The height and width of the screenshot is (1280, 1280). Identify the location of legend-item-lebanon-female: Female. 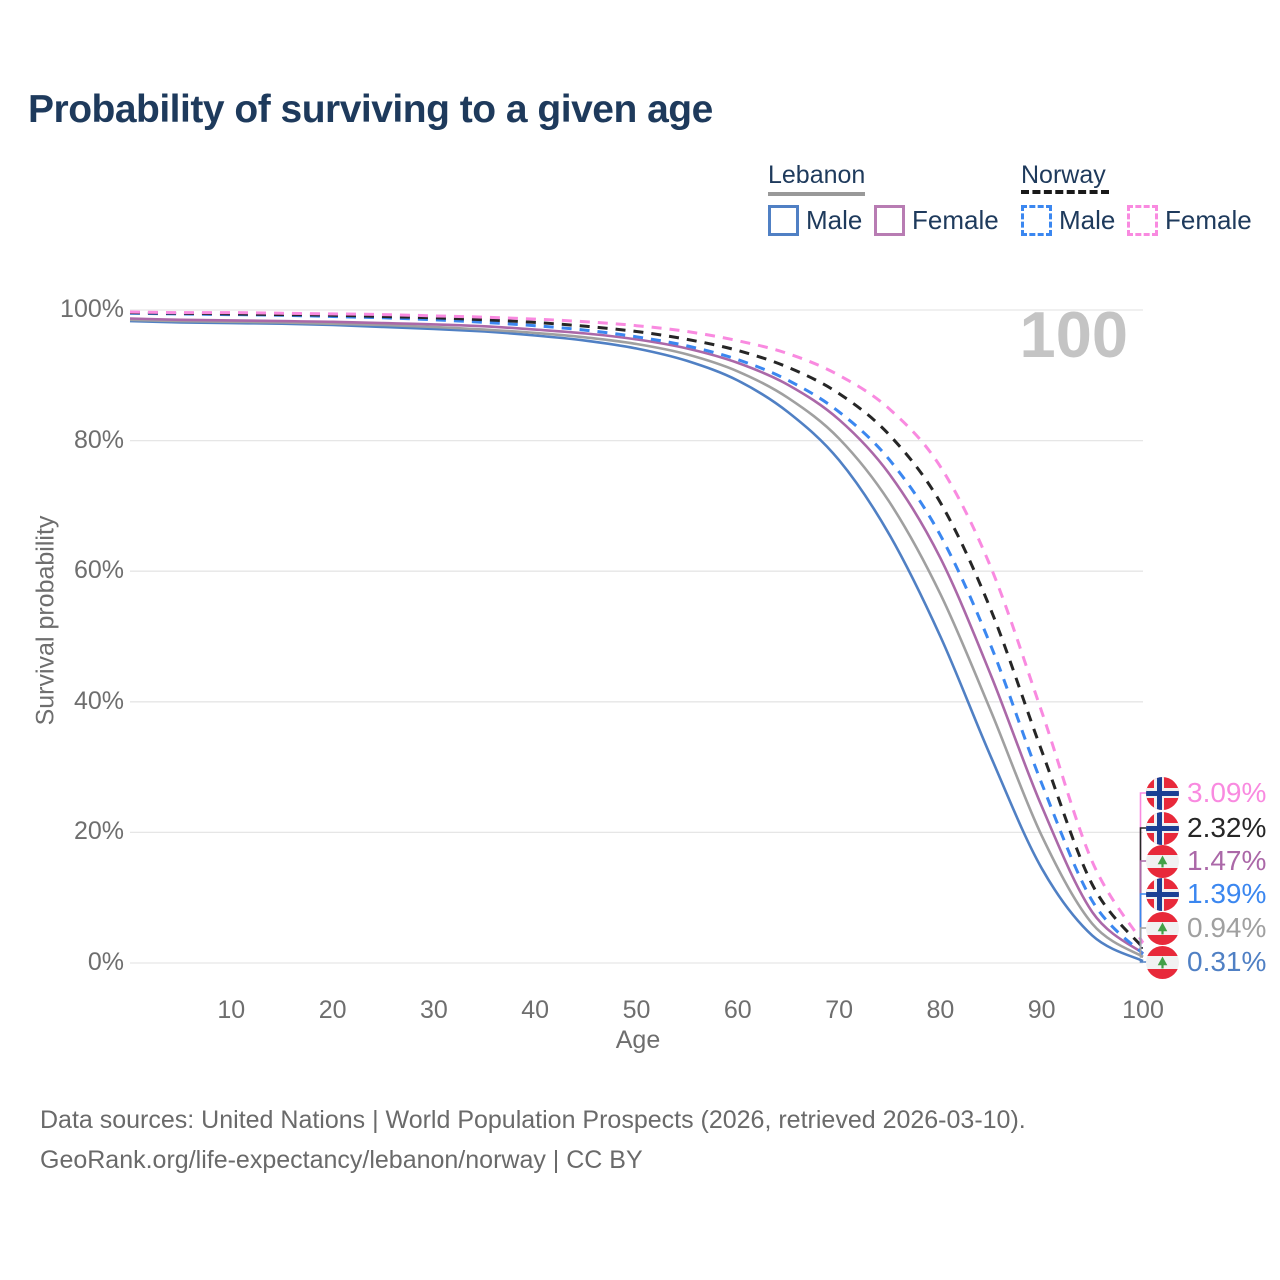
(936, 220).